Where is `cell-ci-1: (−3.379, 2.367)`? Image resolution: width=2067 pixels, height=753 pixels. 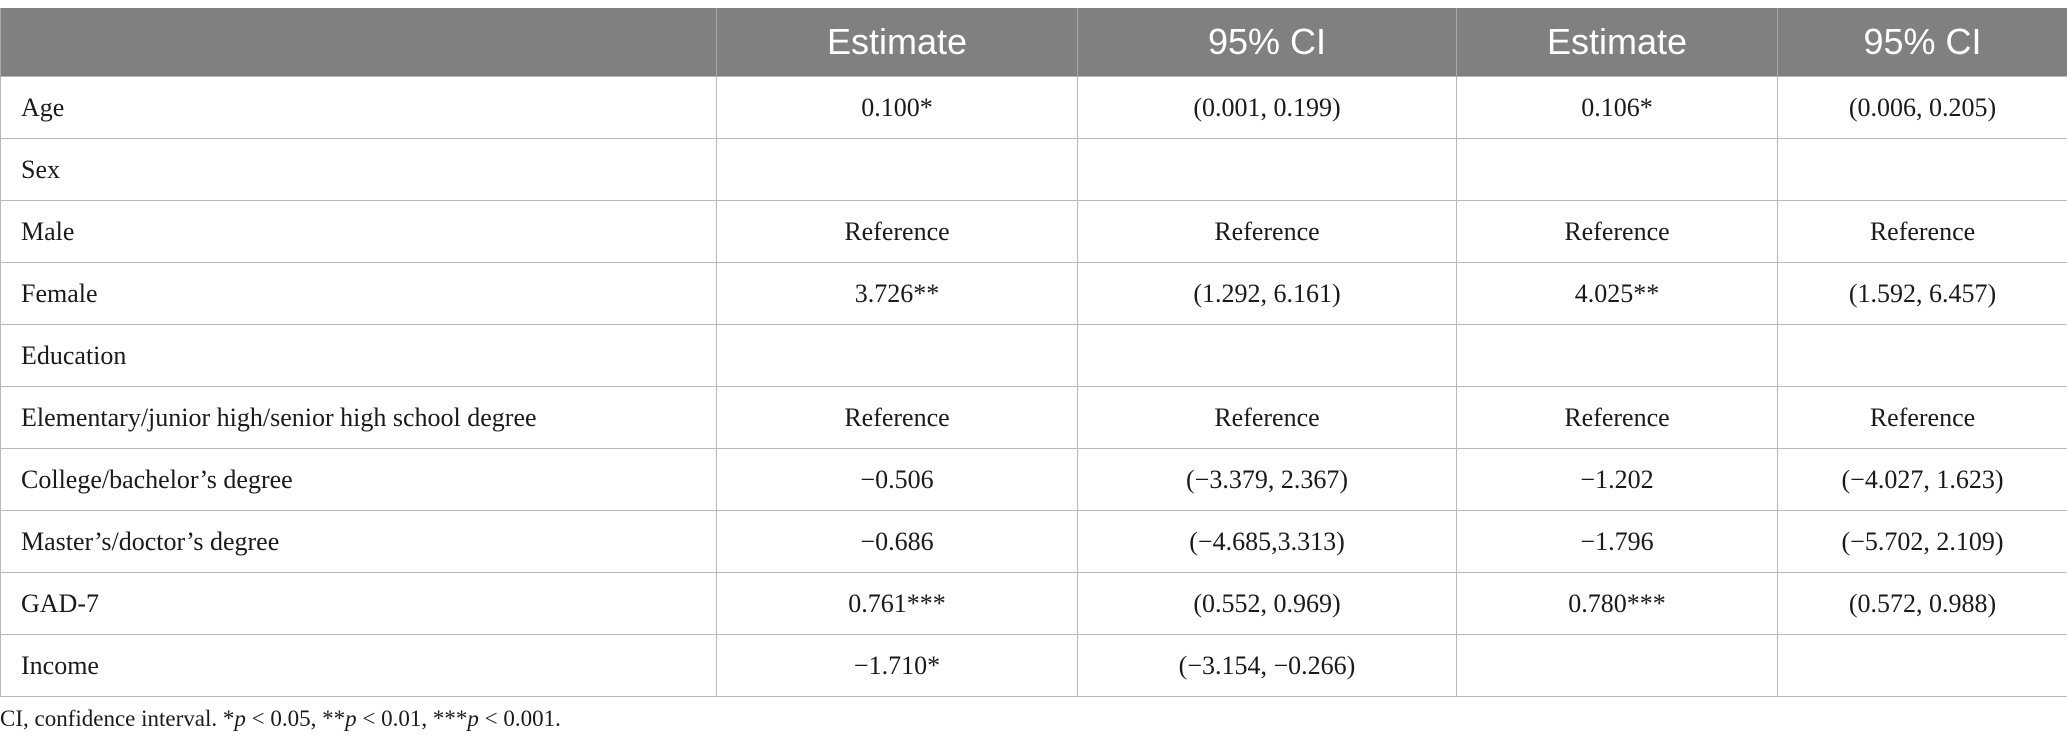 cell-ci-1: (−3.379, 2.367) is located at coordinates (1267, 479).